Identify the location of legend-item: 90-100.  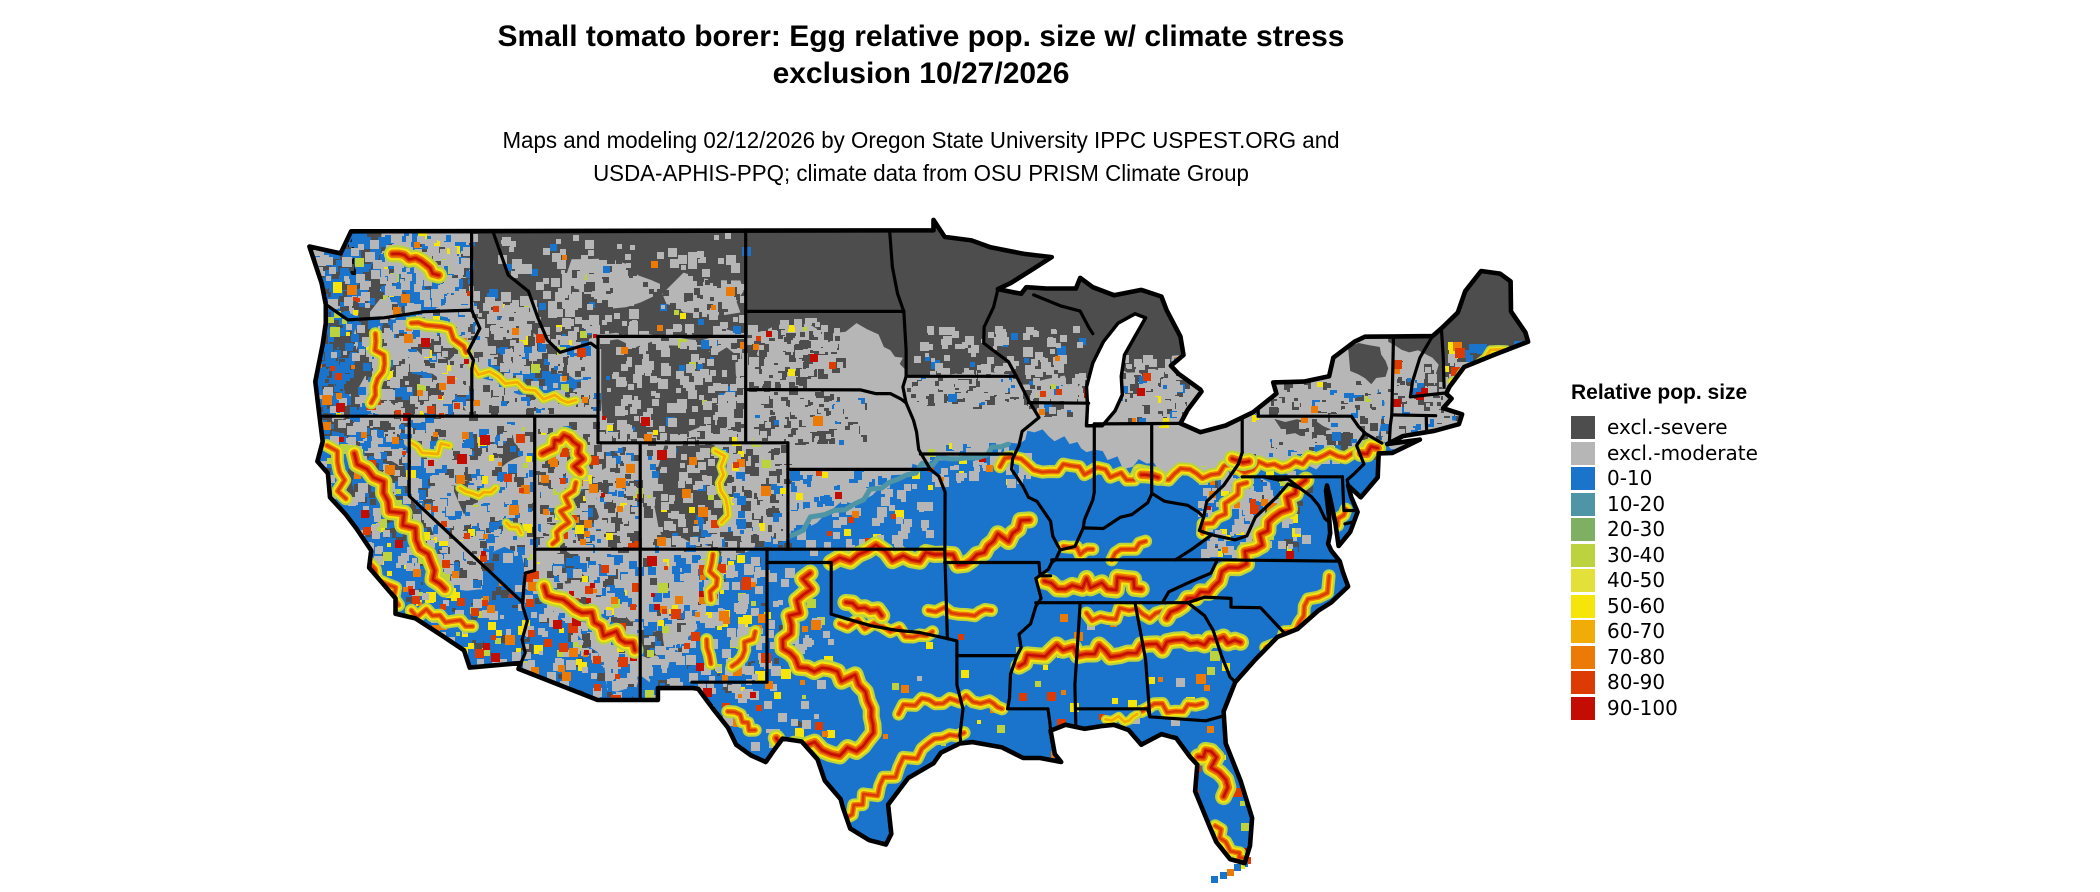
(1664, 709).